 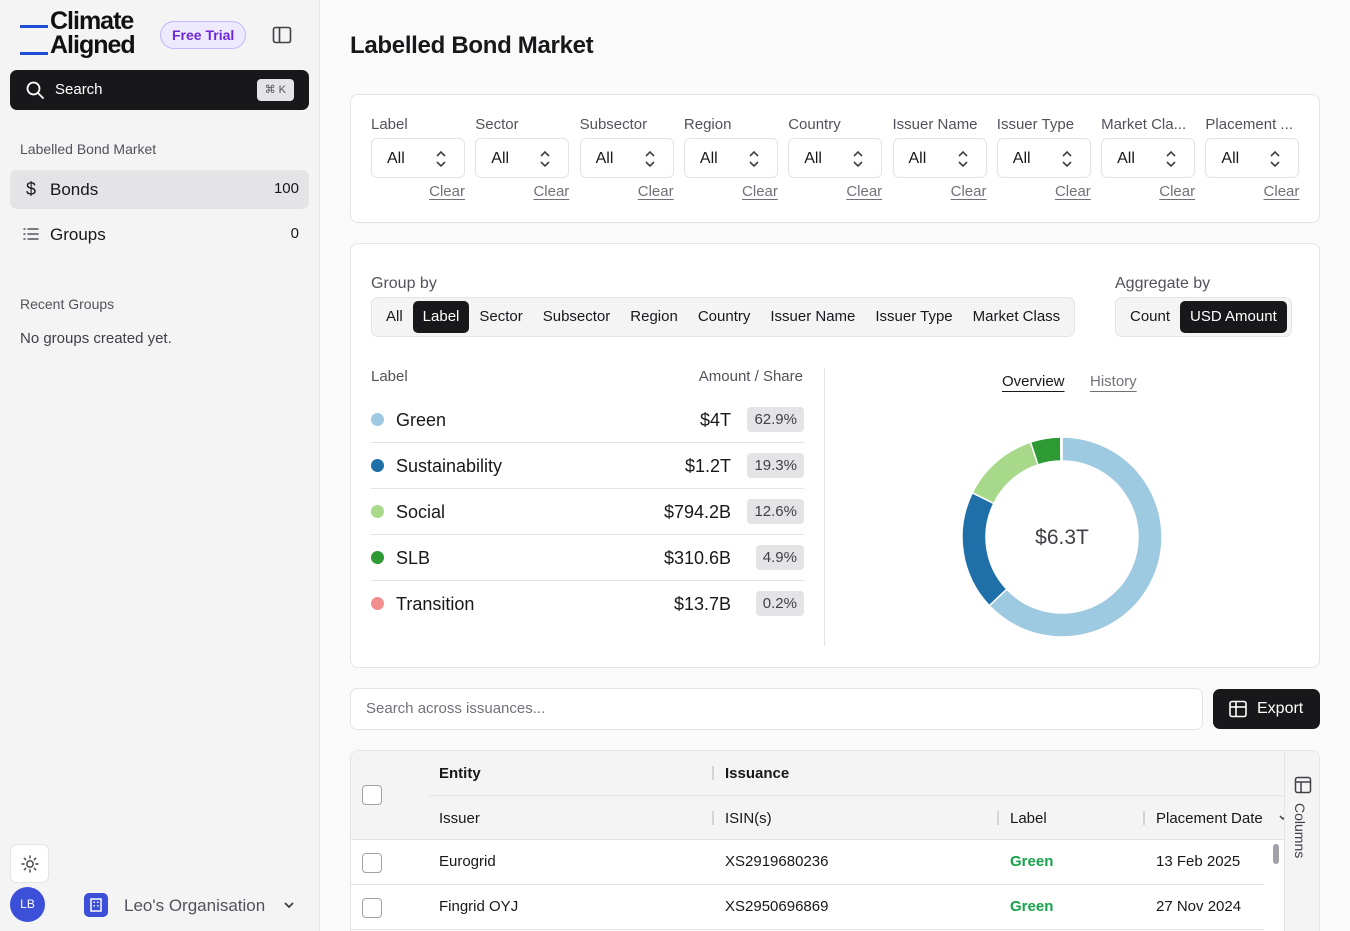 What do you see at coordinates (1276, 854) in the screenshot?
I see `table-scrollbar` at bounding box center [1276, 854].